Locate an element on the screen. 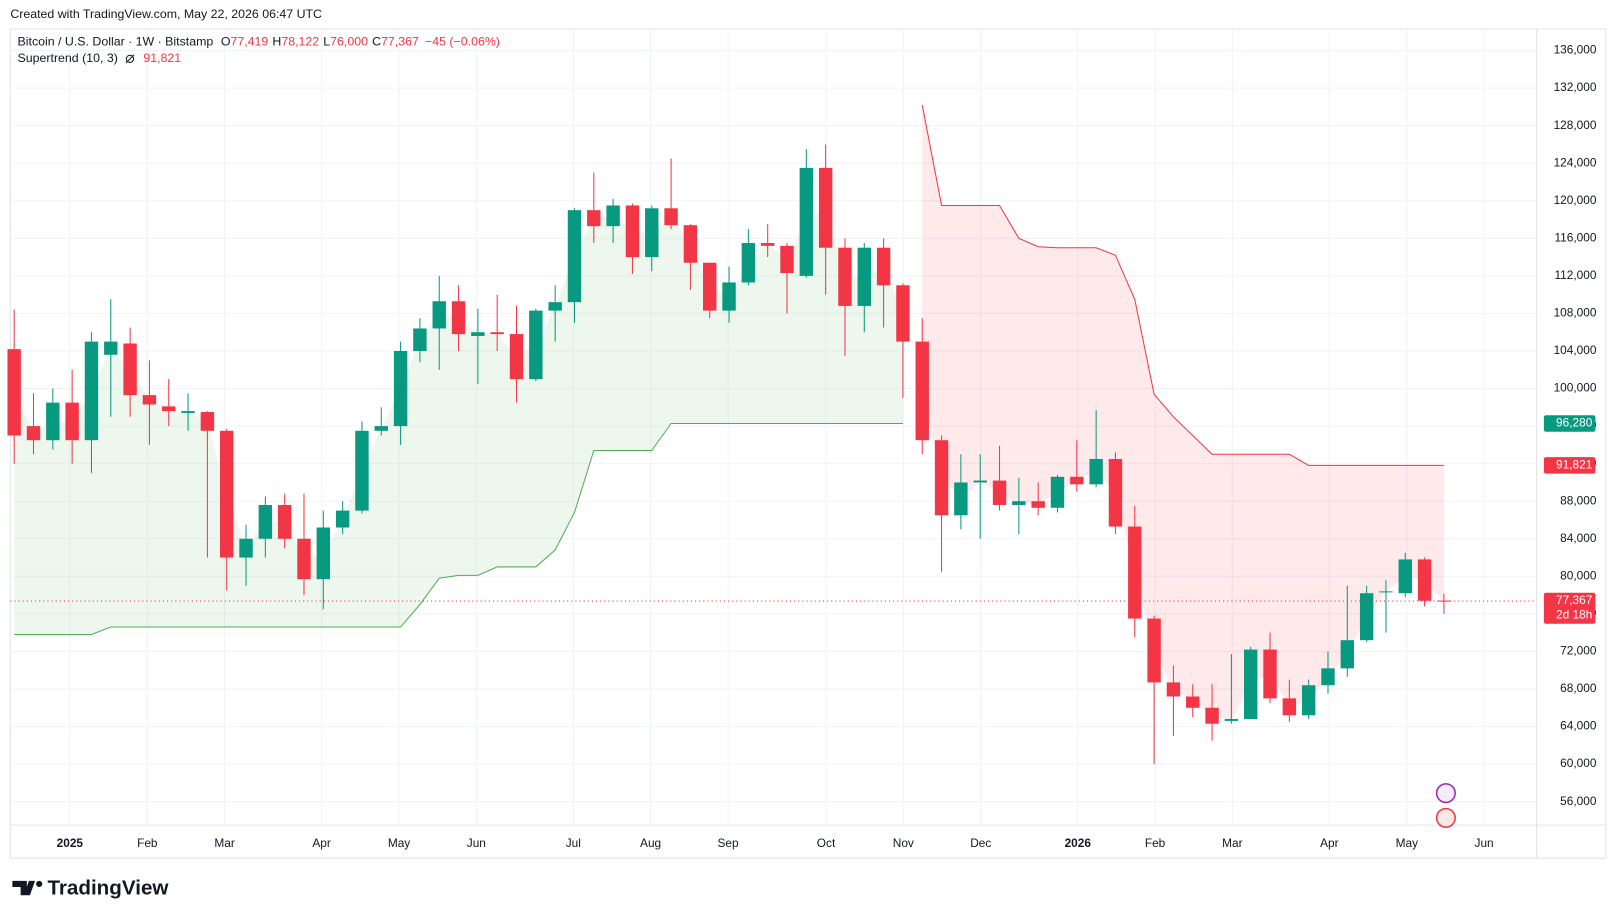 This screenshot has height=917, width=1614. indicator-value: 91,821 is located at coordinates (162, 58).